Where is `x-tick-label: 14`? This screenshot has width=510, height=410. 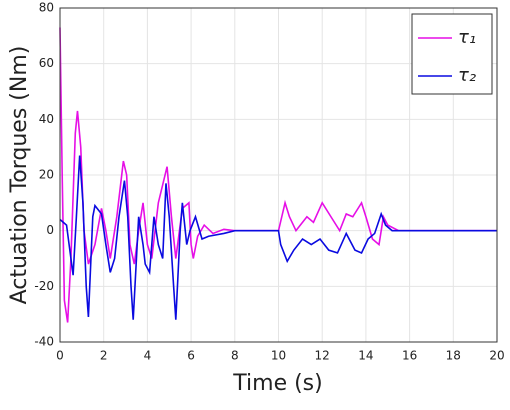 x-tick-label: 14 is located at coordinates (365, 356).